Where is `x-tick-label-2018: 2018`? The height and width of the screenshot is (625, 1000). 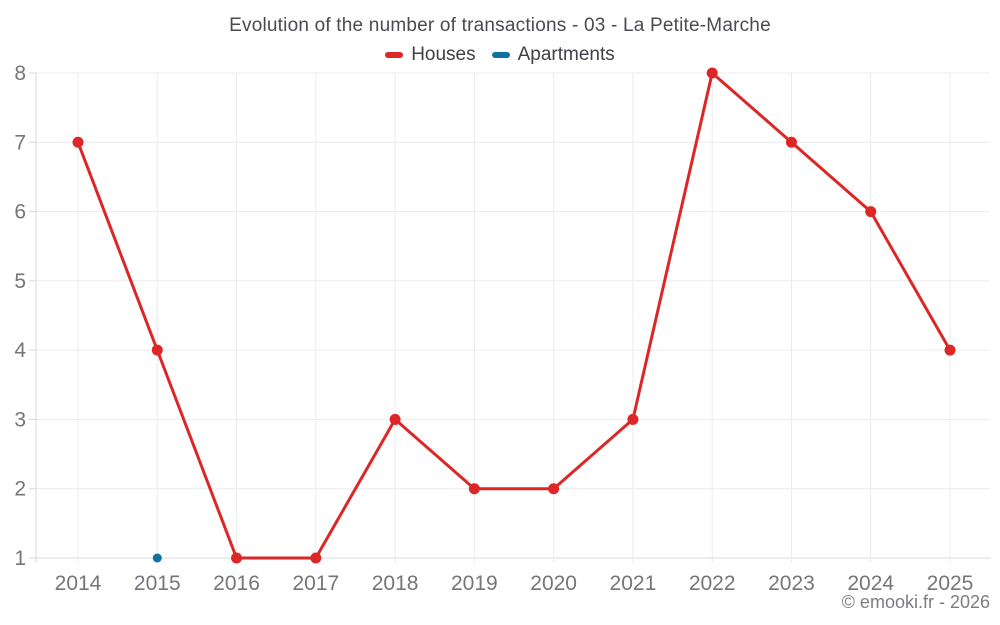
x-tick-label-2018: 2018 is located at coordinates (395, 583).